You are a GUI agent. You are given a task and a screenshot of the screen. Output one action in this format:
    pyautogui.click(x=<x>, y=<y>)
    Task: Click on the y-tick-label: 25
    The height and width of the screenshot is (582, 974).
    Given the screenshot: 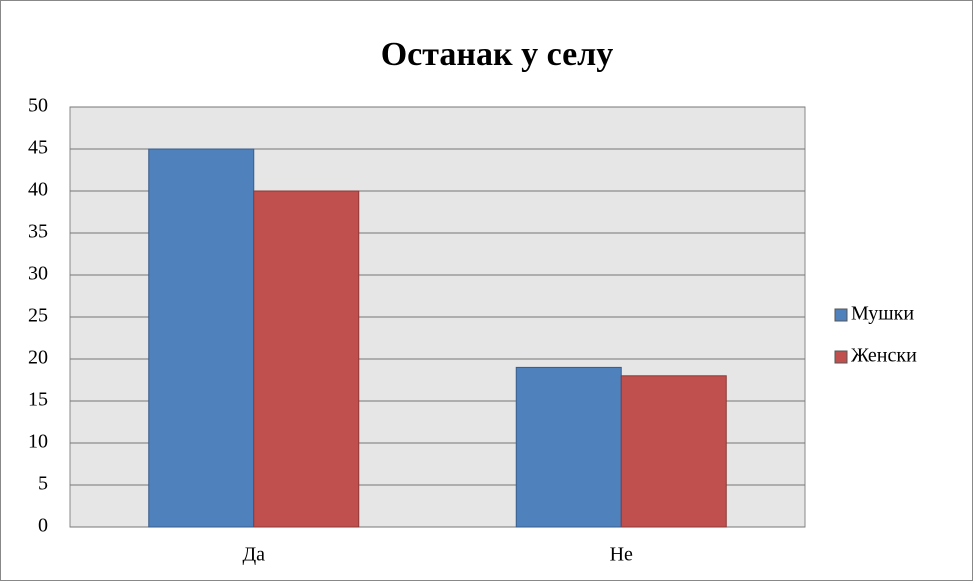 What is the action you would take?
    pyautogui.click(x=38, y=316)
    